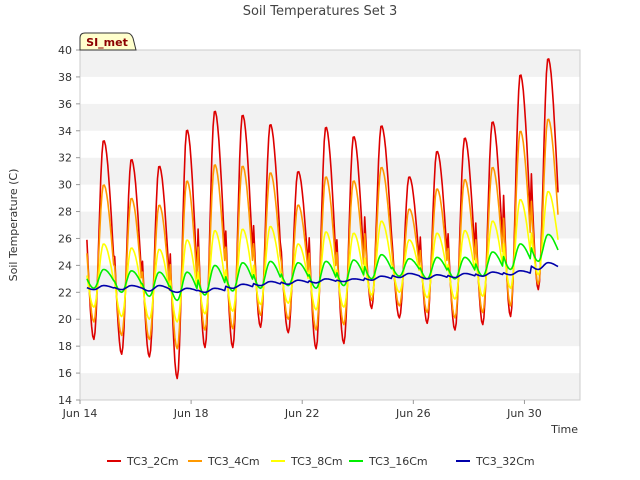 This screenshot has height=480, width=640. I want to click on x-tick-label: Jun 14, so click(80, 413).